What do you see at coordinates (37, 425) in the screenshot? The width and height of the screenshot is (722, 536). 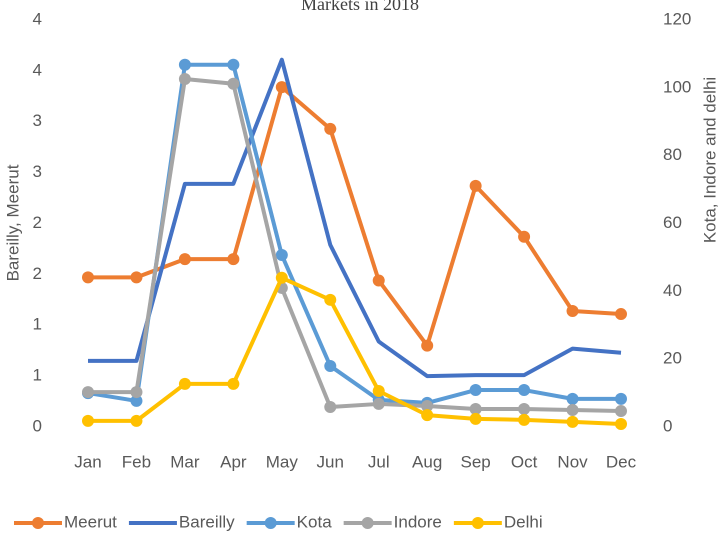 I see `y-tick-label: 0` at bounding box center [37, 425].